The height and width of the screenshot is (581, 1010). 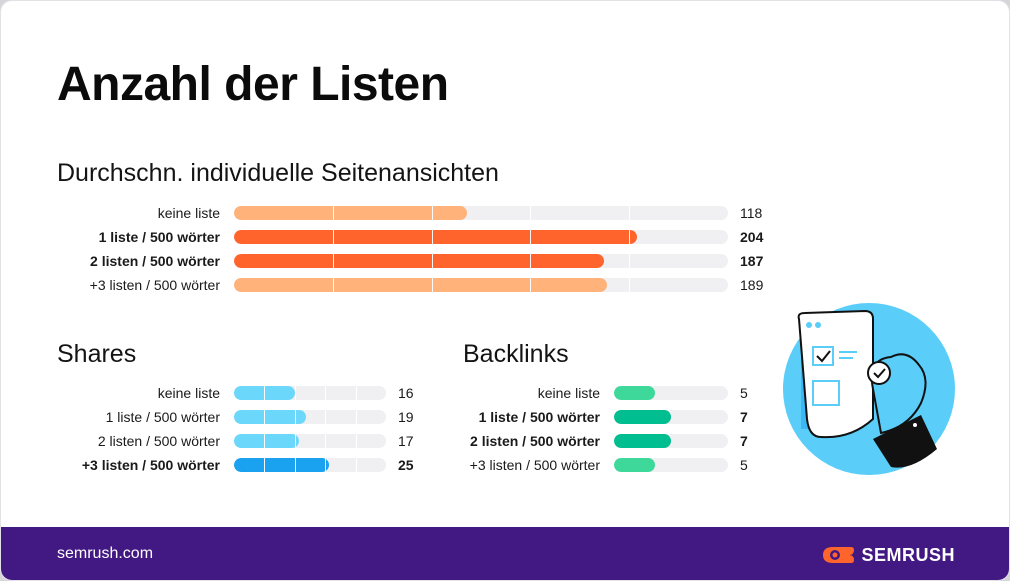 I want to click on footer-url: semrush.com, so click(x=105, y=553).